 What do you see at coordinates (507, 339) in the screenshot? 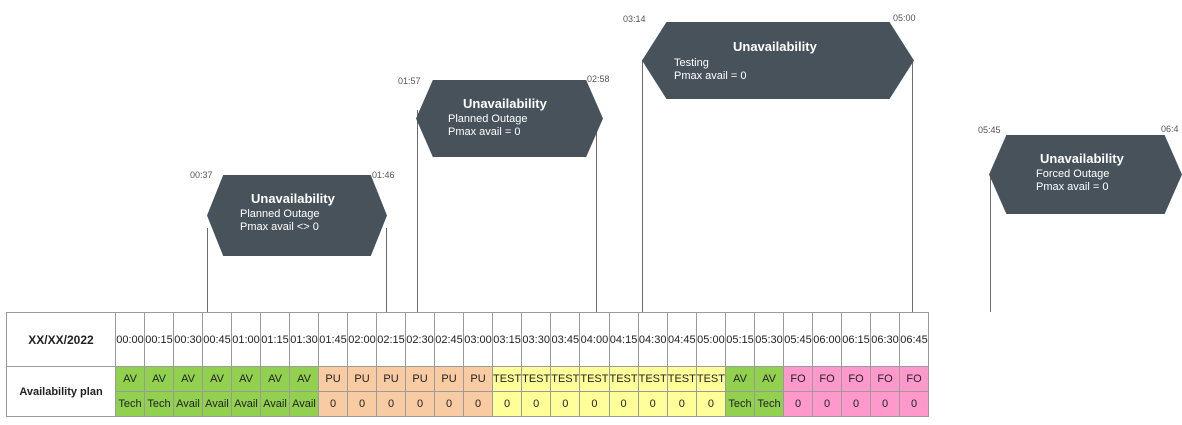
I see `time-cell: 03:15` at bounding box center [507, 339].